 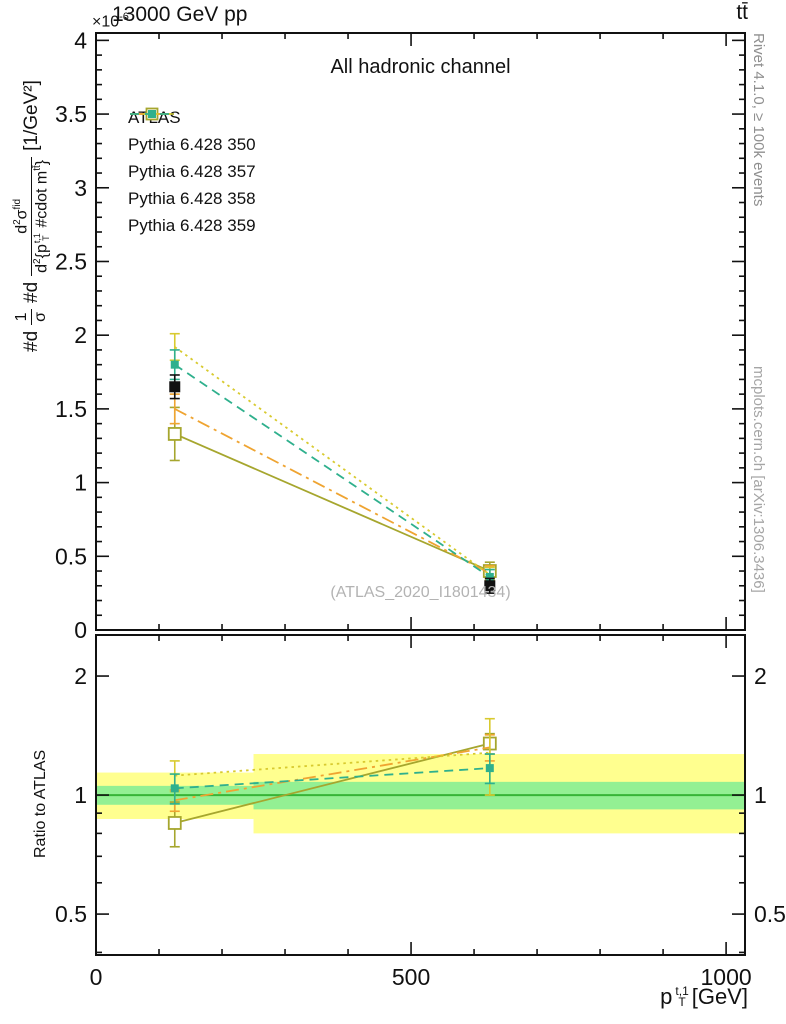 What do you see at coordinates (420, 592) in the screenshot?
I see `analysis-watermark: (ATLAS_2020_I1801434)` at bounding box center [420, 592].